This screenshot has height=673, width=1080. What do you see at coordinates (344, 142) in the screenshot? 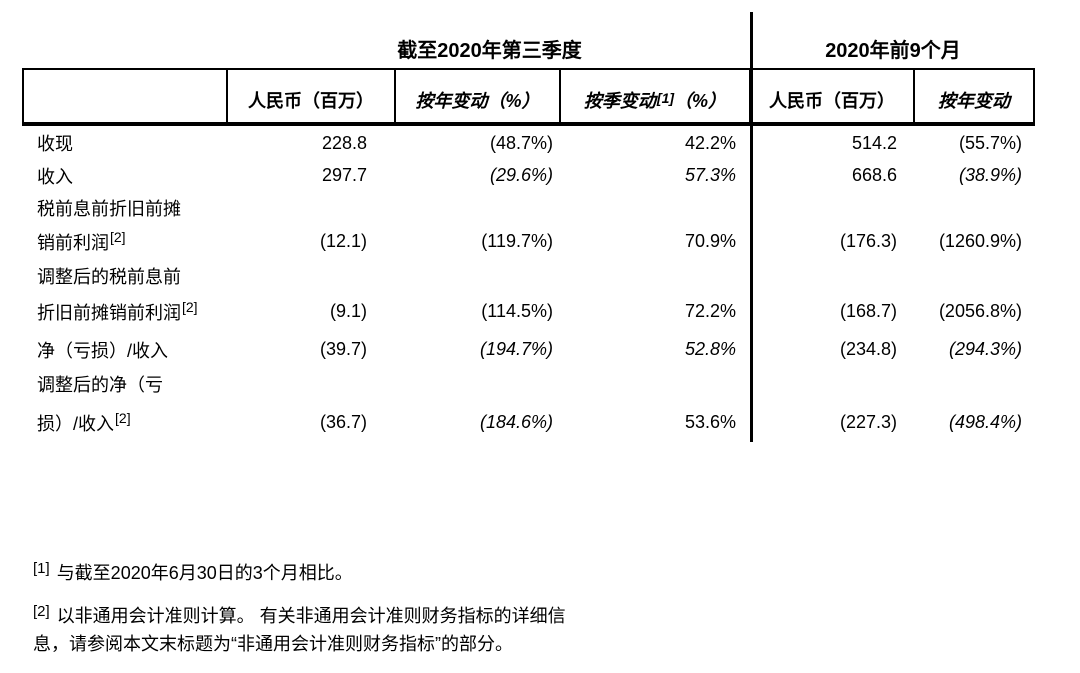
I see `cell-value: 228.8` at bounding box center [344, 142].